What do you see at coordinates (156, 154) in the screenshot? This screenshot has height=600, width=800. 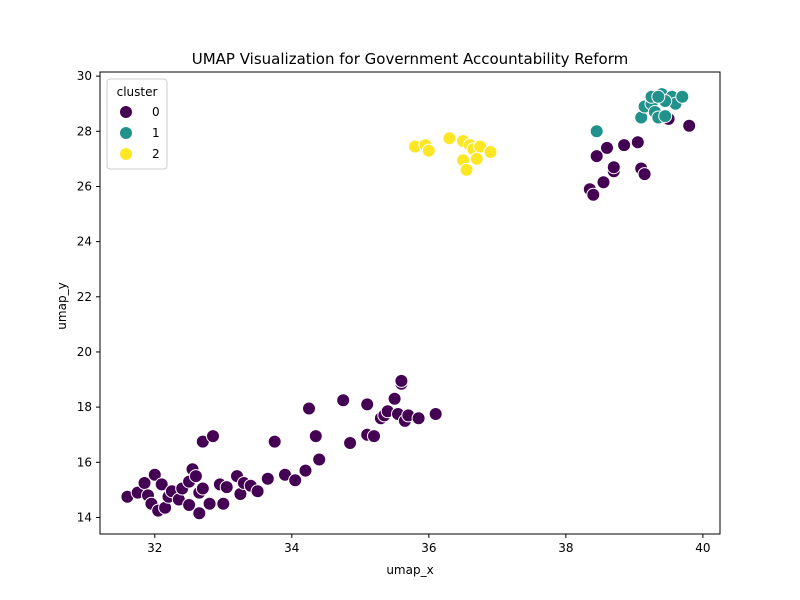 I see `legend-label-cluster-2: 2` at bounding box center [156, 154].